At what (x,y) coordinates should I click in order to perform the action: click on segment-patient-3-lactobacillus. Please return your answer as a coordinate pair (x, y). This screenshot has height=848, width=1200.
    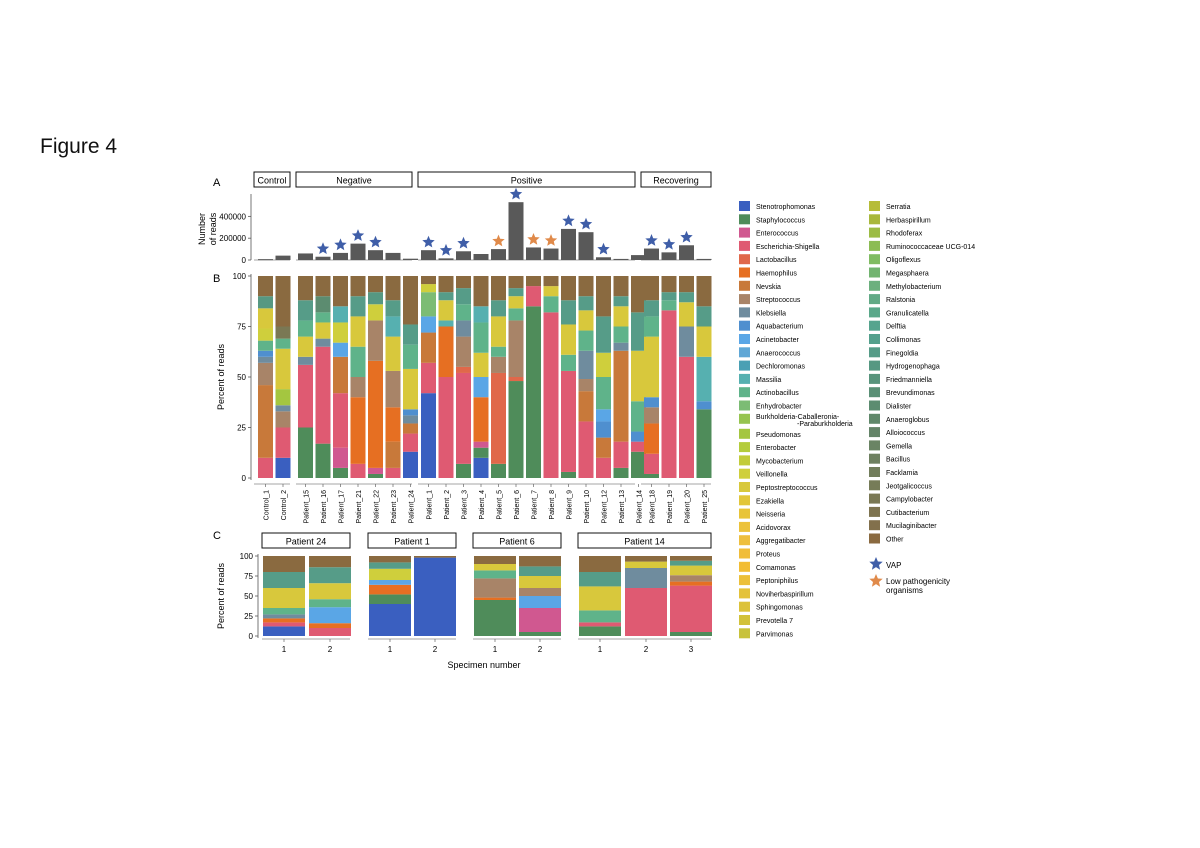
    Looking at the image, I should click on (463, 369).